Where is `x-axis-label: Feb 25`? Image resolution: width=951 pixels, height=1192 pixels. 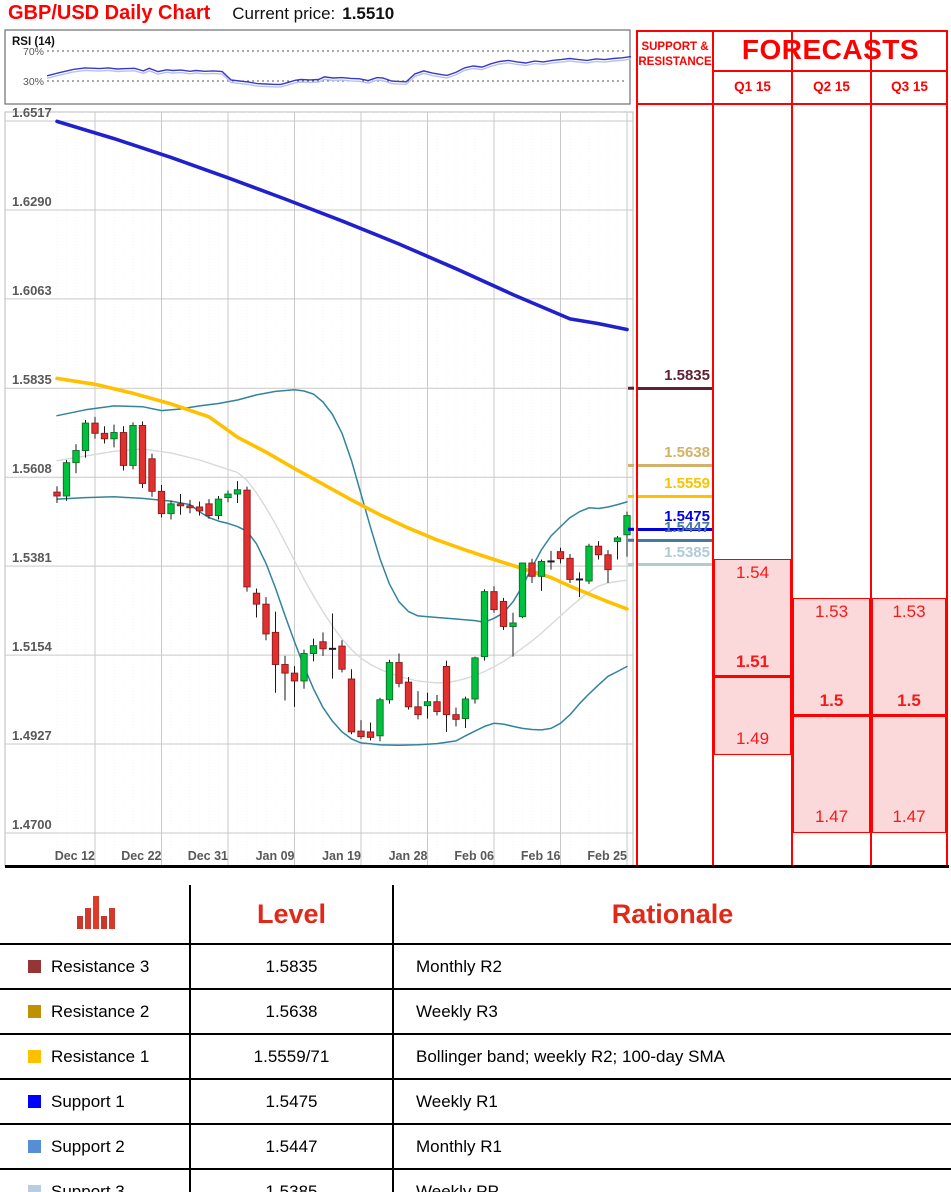
x-axis-label: Feb 25 is located at coordinates (607, 856).